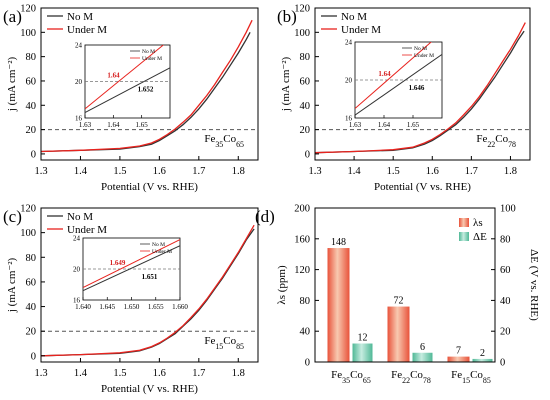  What do you see at coordinates (417, 88) in the screenshot?
I see `inset-label-no-m: 1.646` at bounding box center [417, 88].